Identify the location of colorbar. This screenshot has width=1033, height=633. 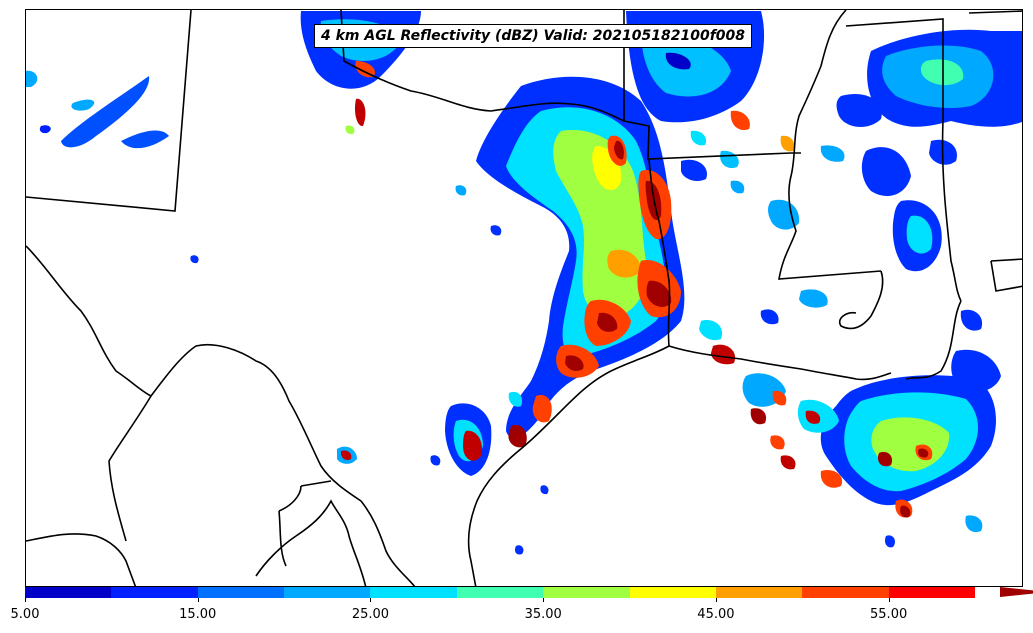
(529, 592).